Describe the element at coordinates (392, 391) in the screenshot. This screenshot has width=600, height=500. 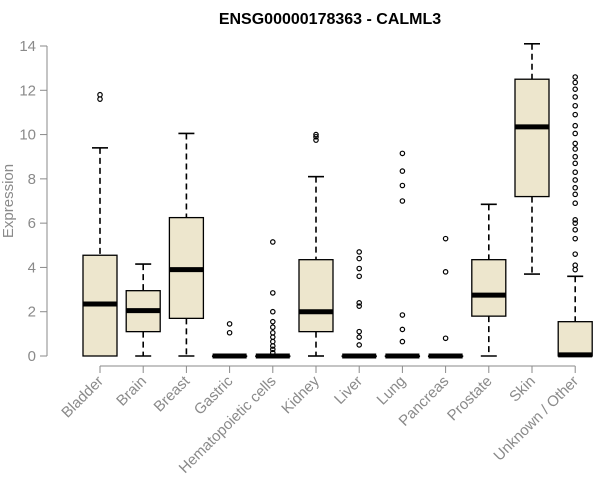
I see `x-tick-label: Lung` at that location.